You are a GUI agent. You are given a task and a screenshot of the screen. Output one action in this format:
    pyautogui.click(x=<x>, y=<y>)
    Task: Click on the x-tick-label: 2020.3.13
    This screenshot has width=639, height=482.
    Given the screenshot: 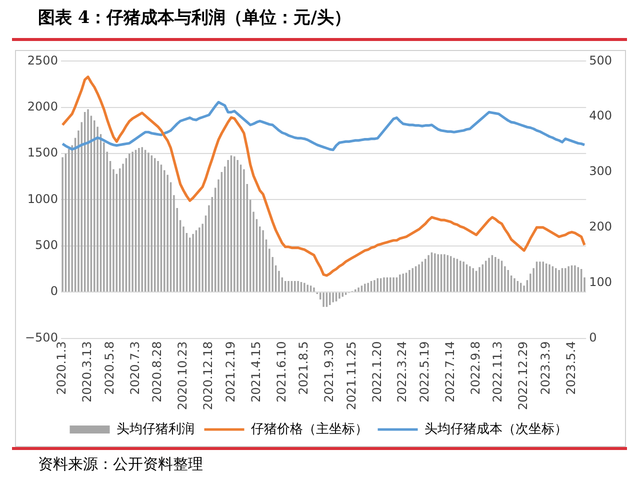 What is the action you would take?
    pyautogui.click(x=87, y=371)
    